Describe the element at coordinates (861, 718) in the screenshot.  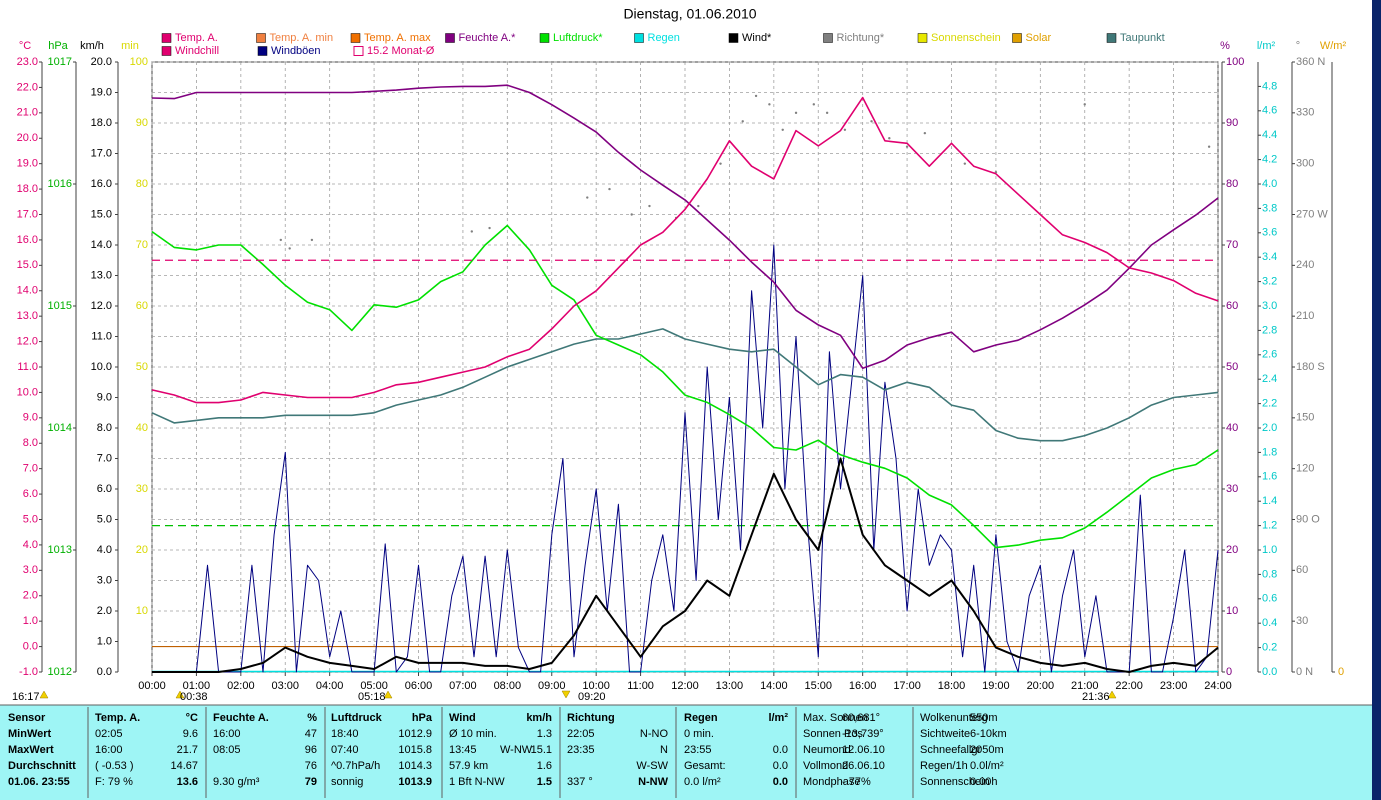
I see `stats-cell: 60,681°` at that location.